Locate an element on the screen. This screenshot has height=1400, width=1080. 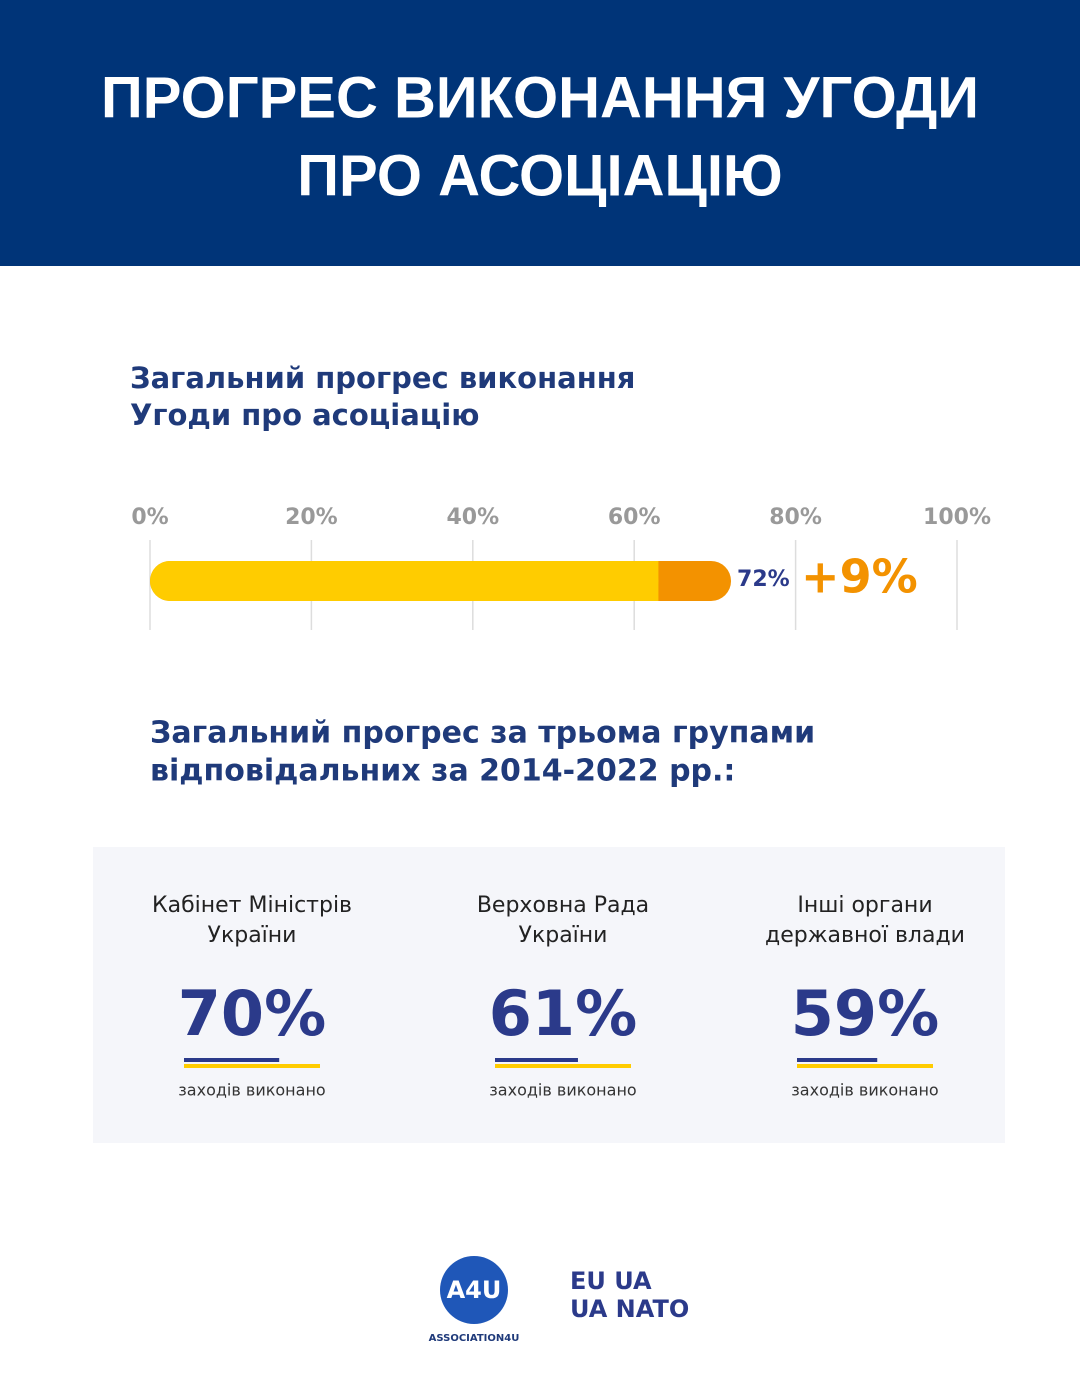
x-tick-label: 60% is located at coordinates (634, 517).